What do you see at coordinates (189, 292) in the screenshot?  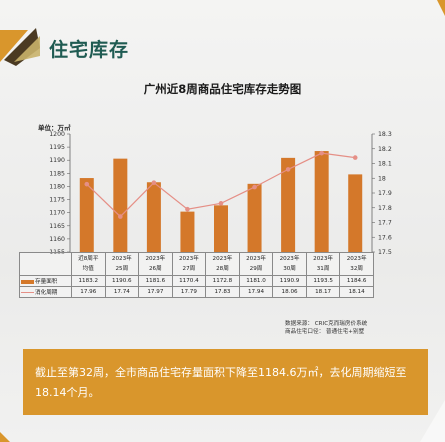 I see `data-cell: 17.79` at bounding box center [189, 292].